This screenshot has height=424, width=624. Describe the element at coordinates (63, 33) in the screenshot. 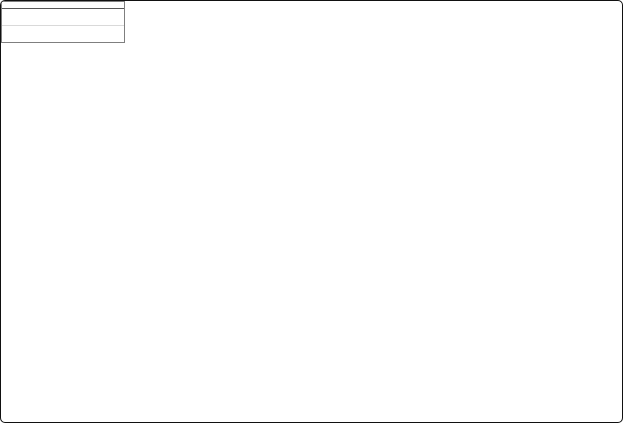

I see `table-row` at that location.